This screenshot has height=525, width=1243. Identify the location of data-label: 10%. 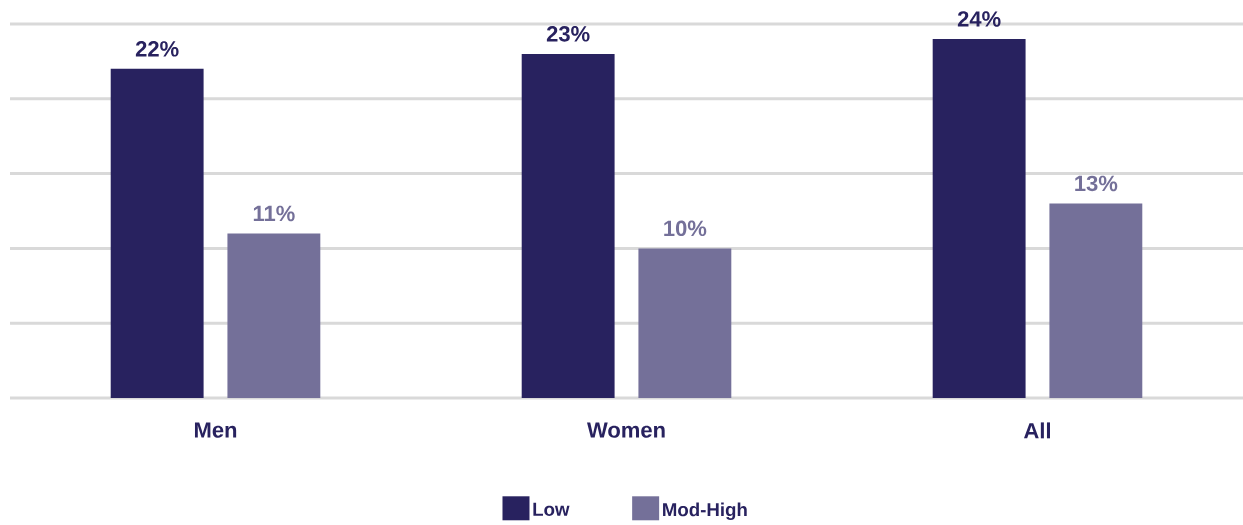
(685, 228).